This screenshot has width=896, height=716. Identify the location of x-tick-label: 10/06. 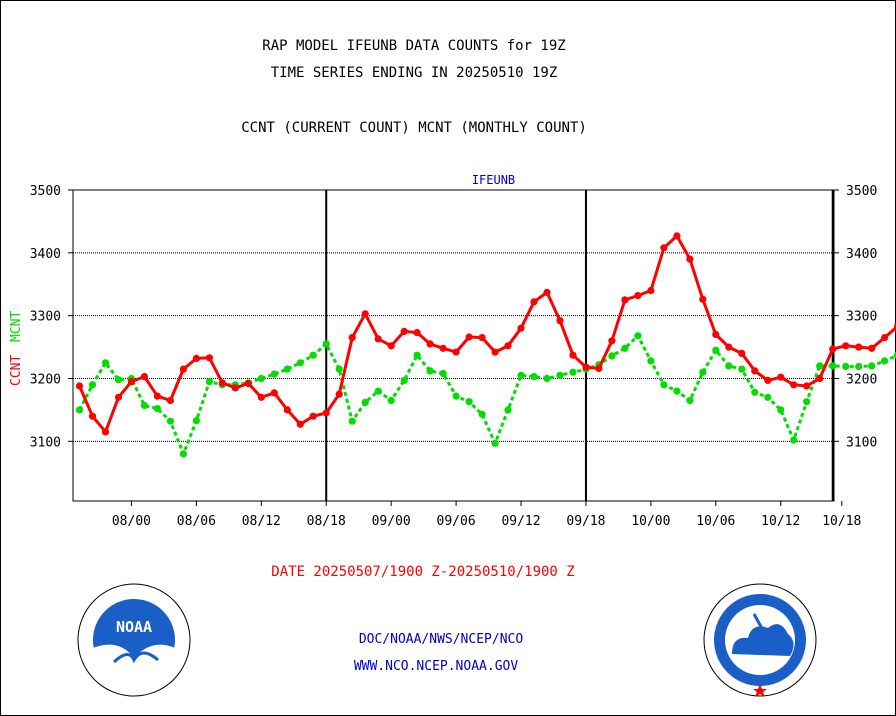
(715, 521).